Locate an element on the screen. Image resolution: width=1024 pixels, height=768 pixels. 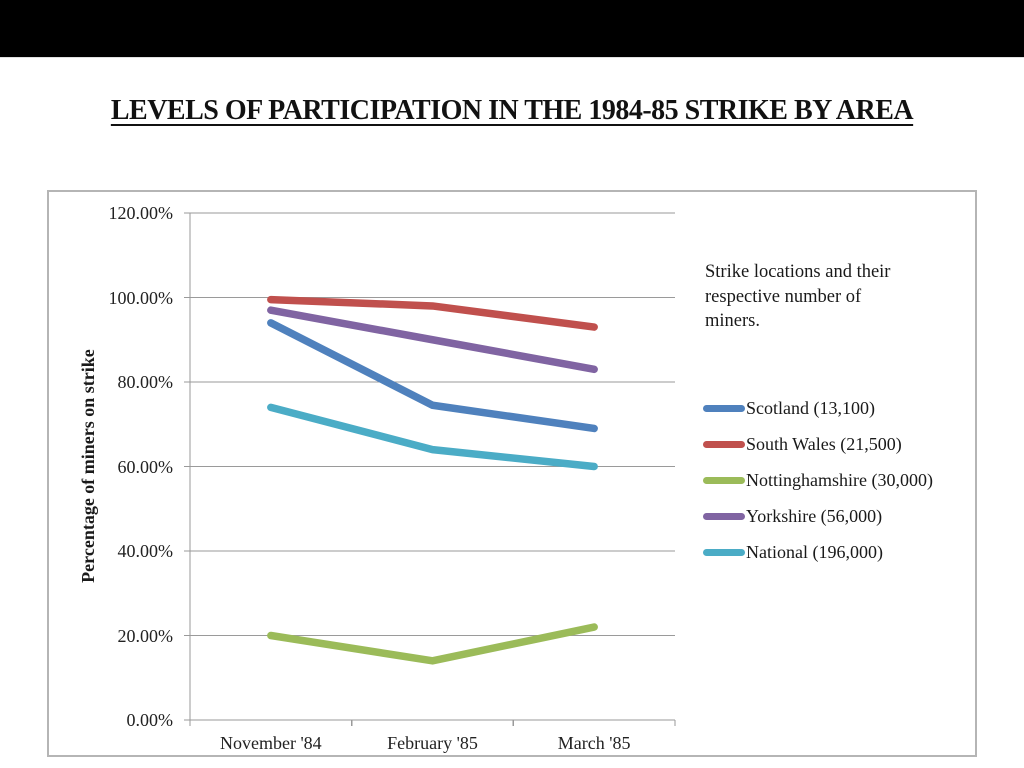
y-tick-label: 20.00% is located at coordinates (145, 635).